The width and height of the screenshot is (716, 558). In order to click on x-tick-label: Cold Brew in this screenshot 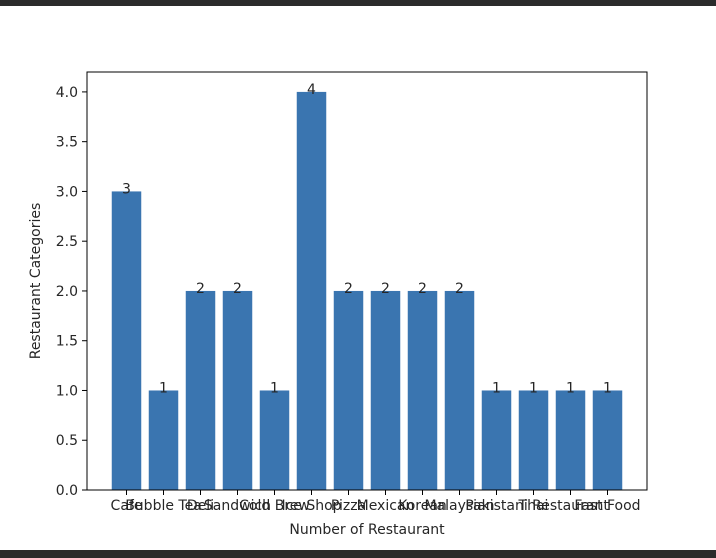, I will do `click(274, 506)`.